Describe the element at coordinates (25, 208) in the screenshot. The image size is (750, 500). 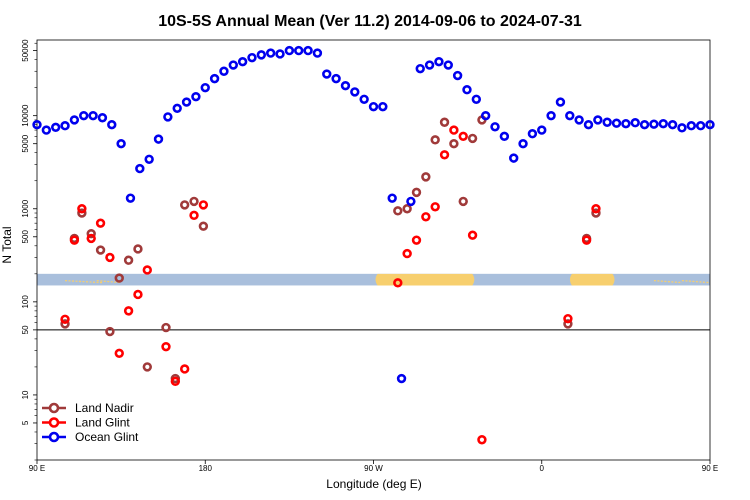
I see `y-tick-label: 1000` at that location.